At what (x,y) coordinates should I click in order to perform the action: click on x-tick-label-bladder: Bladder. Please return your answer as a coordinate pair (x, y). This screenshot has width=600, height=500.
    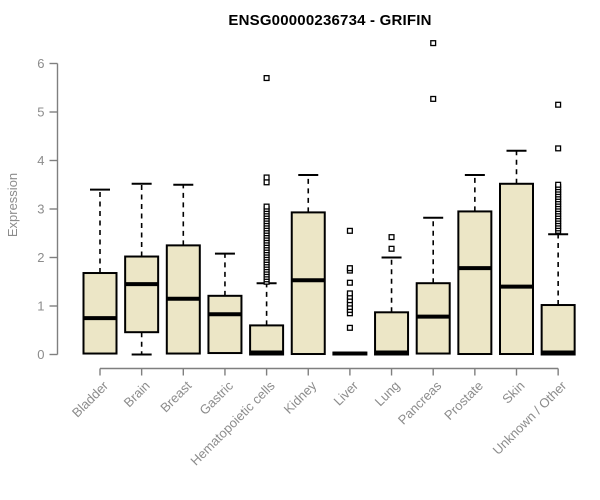
    Looking at the image, I should click on (90, 399).